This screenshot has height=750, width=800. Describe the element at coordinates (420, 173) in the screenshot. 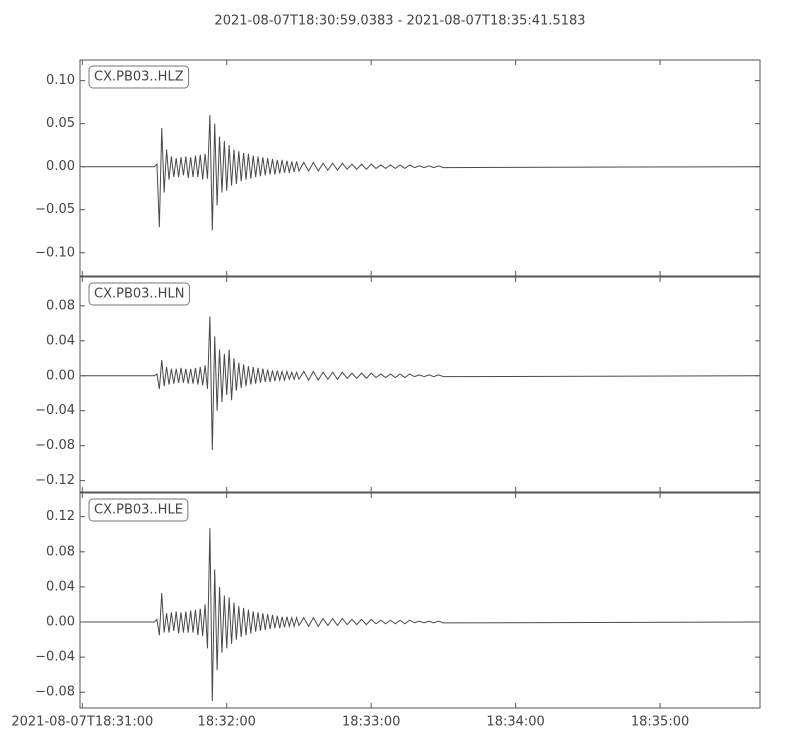

I see `waveform` at that location.